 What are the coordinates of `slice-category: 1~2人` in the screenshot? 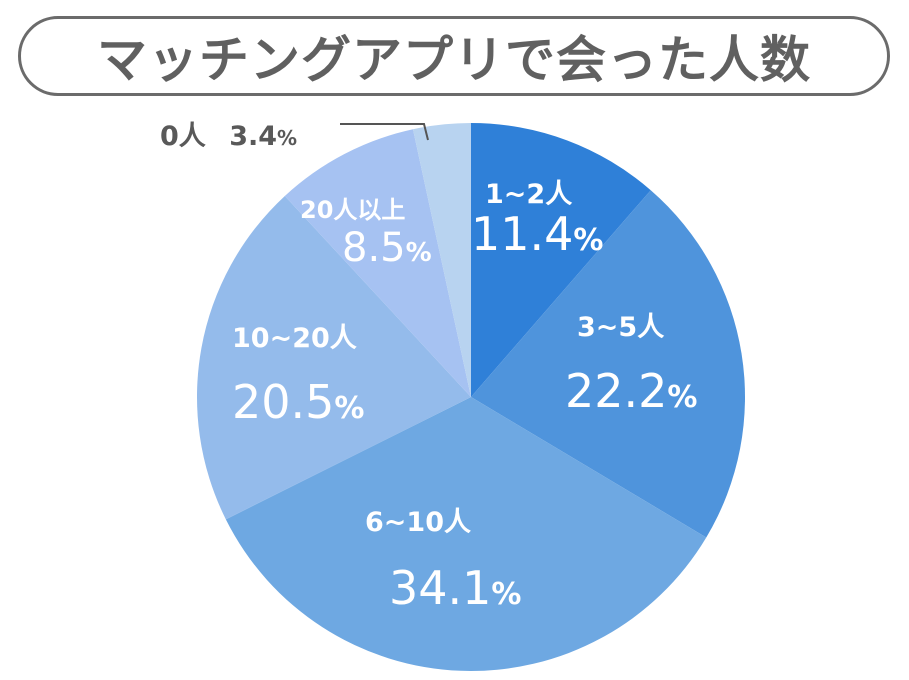 It's located at (529, 194).